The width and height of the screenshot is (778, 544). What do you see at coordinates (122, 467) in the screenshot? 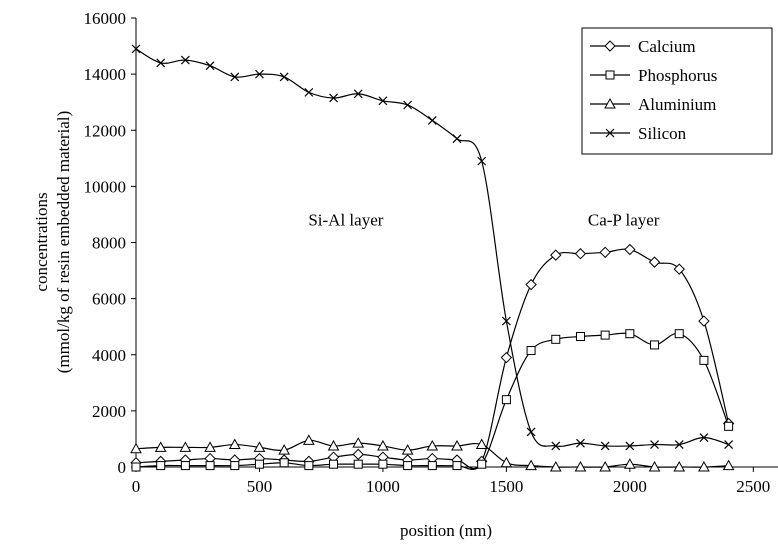
I see `y-tick-label: 0` at bounding box center [122, 467].